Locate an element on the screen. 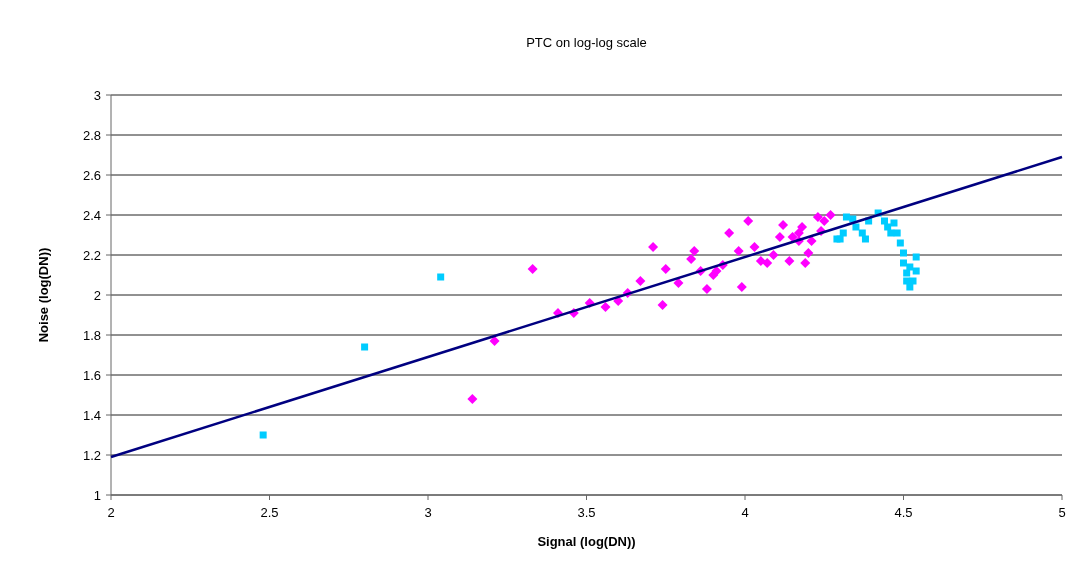 This screenshot has width=1075, height=587. y-tick-label: 2.2 is located at coordinates (91, 255).